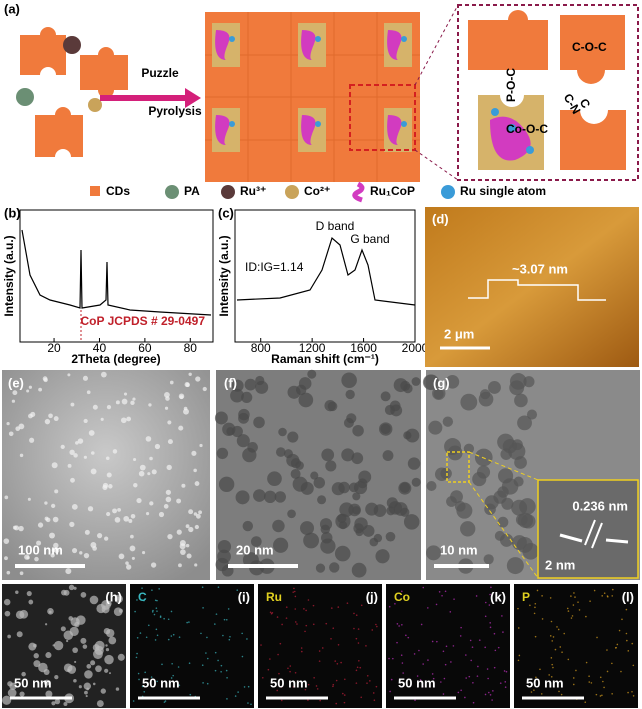 This screenshot has height=709, width=642. What do you see at coordinates (589, 47) in the screenshot?
I see `bond-label: C-O-C` at bounding box center [589, 47].